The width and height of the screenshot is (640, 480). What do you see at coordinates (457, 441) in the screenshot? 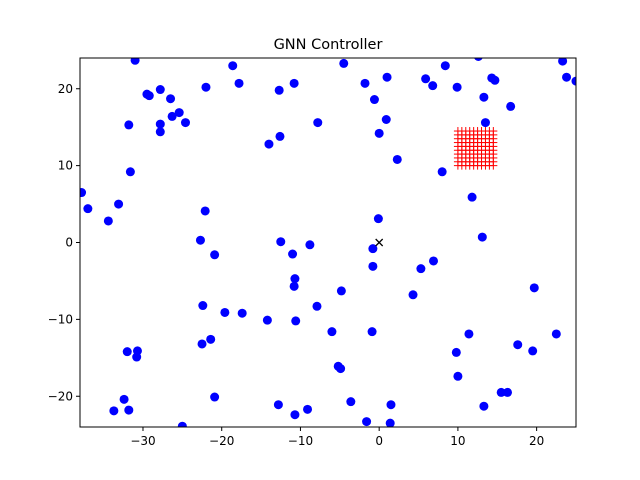
I see `x-tick-label: 10` at bounding box center [457, 441].